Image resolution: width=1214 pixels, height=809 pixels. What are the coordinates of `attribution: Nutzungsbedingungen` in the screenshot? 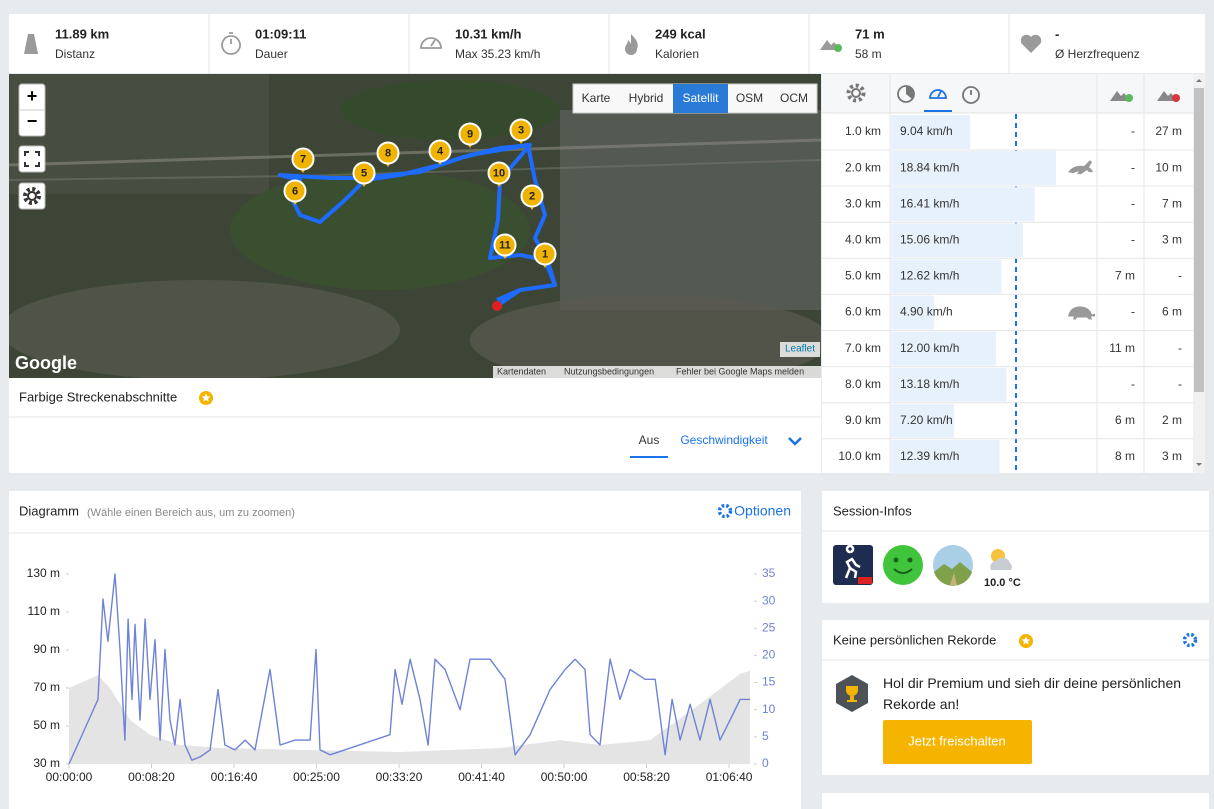 It's located at (609, 371).